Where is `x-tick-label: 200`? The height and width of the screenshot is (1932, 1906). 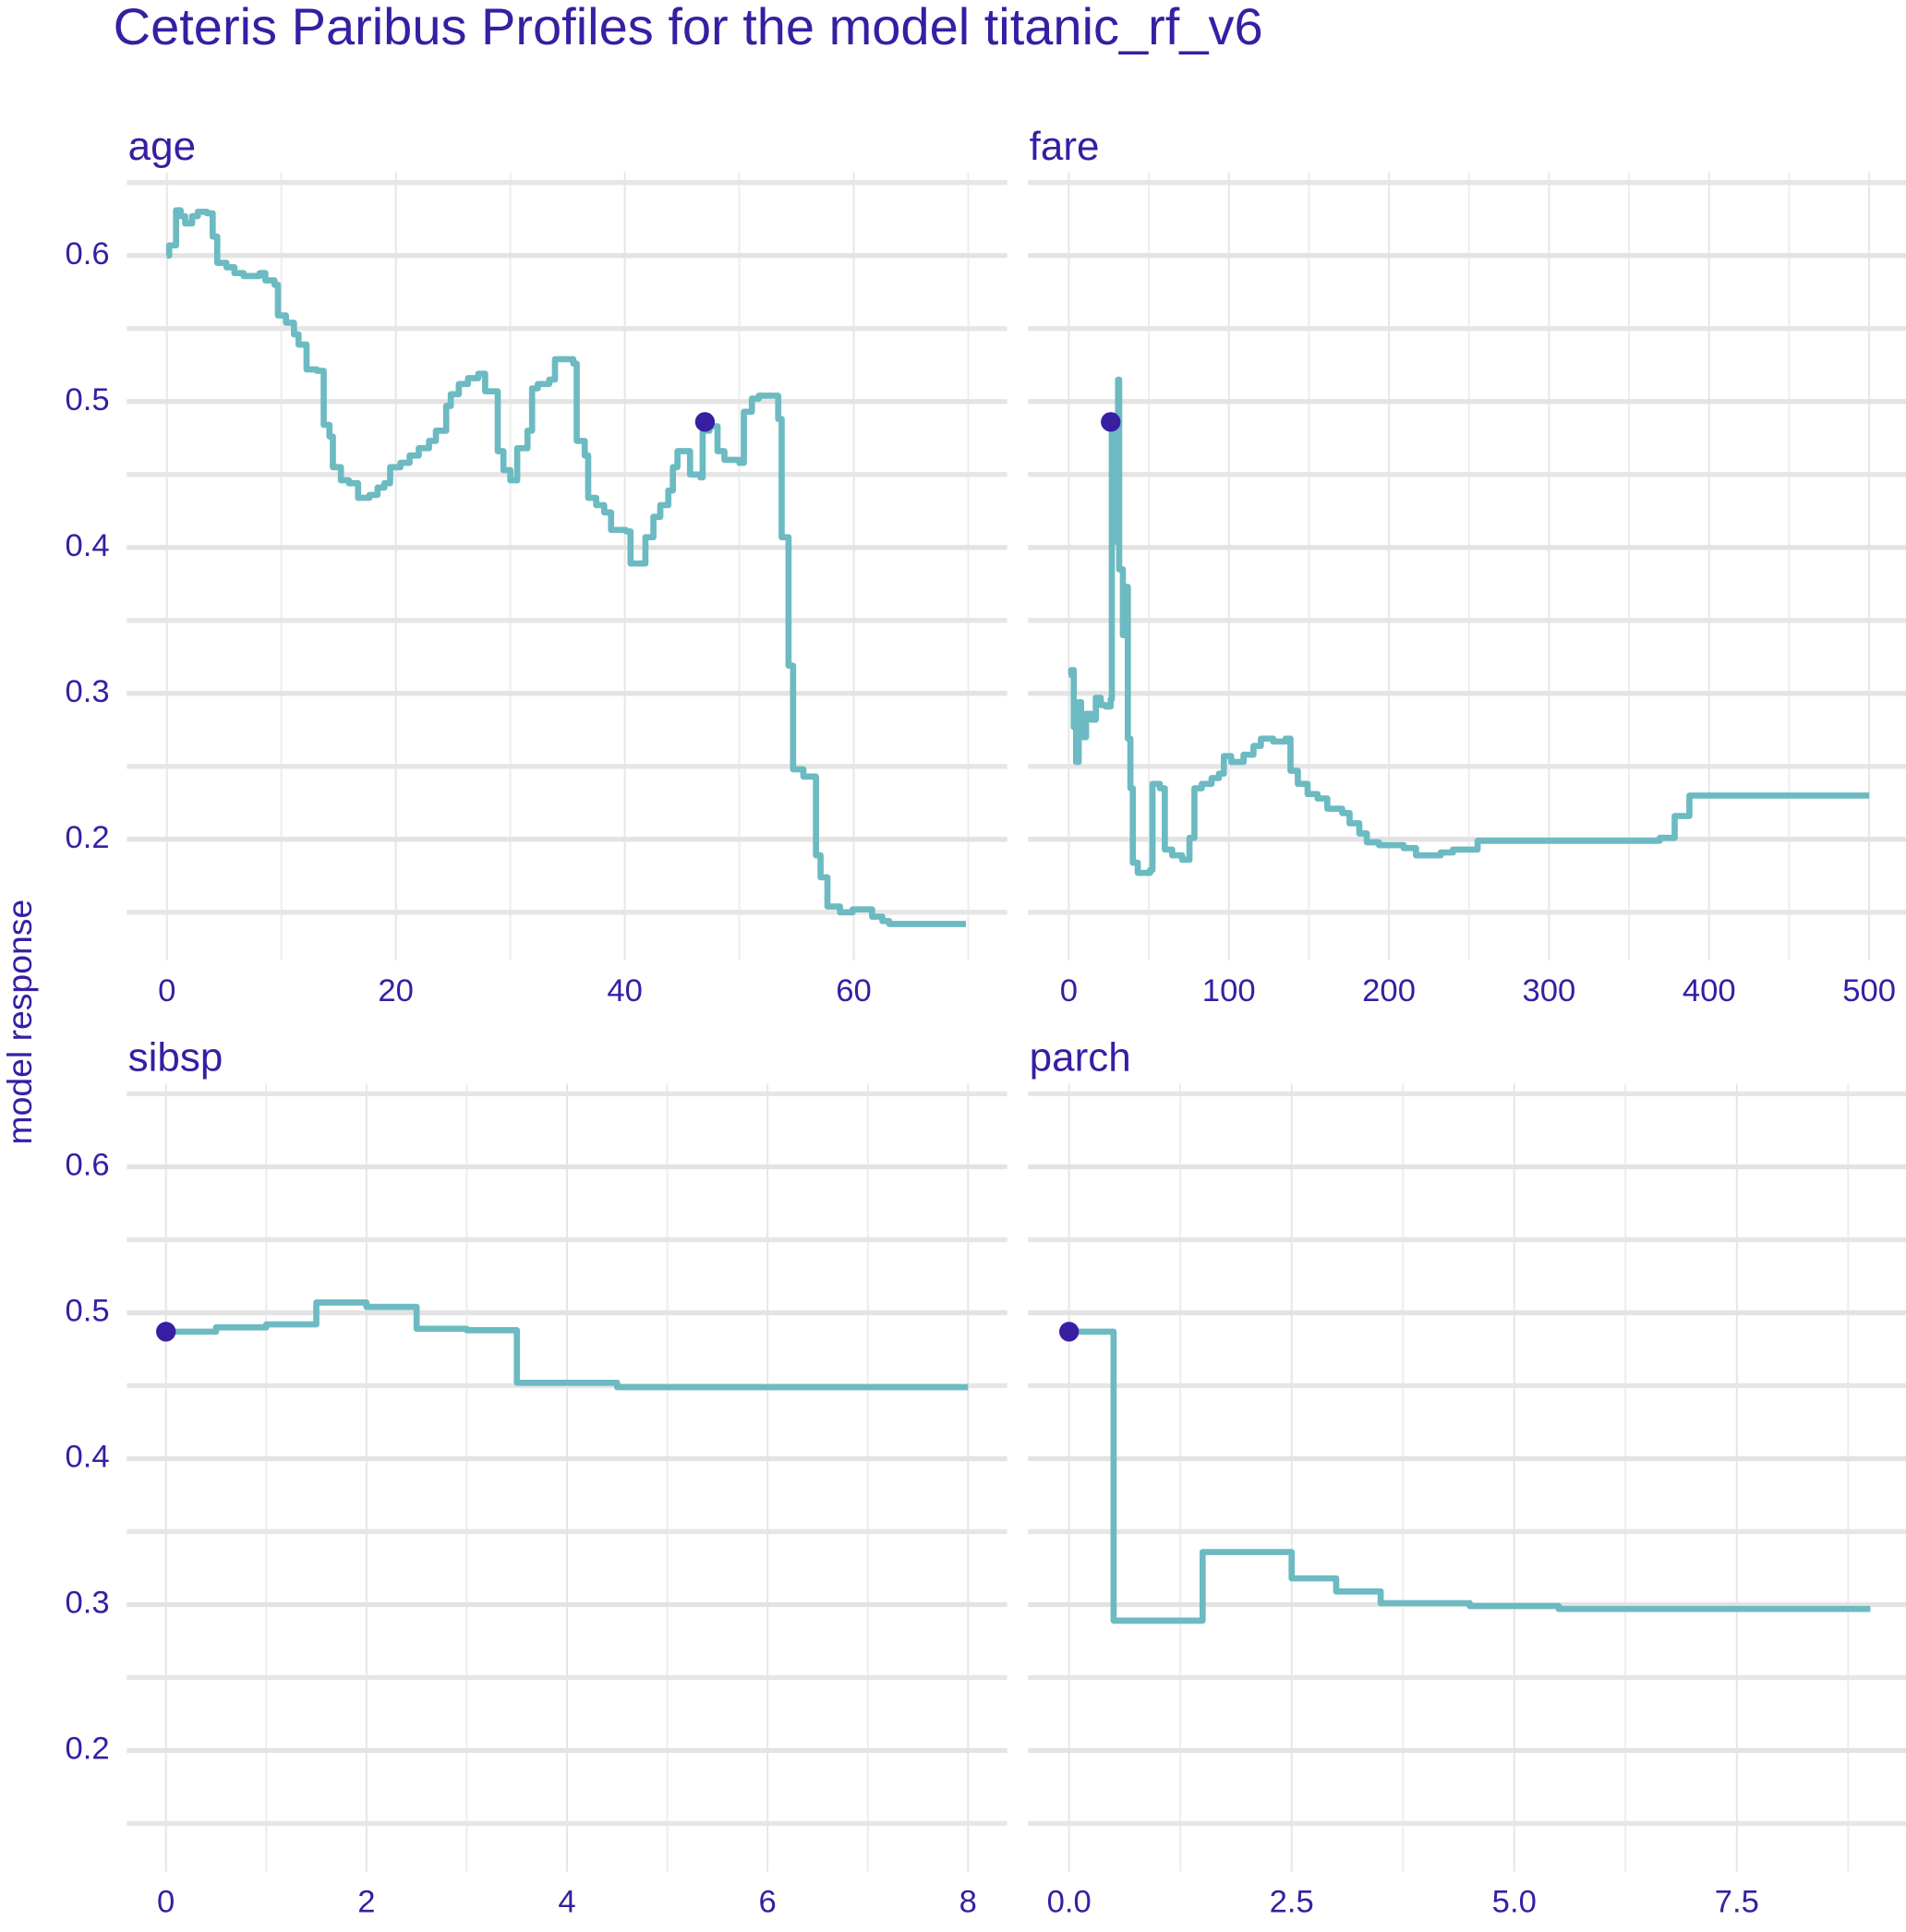 x-tick-label: 200 is located at coordinates (1389, 991).